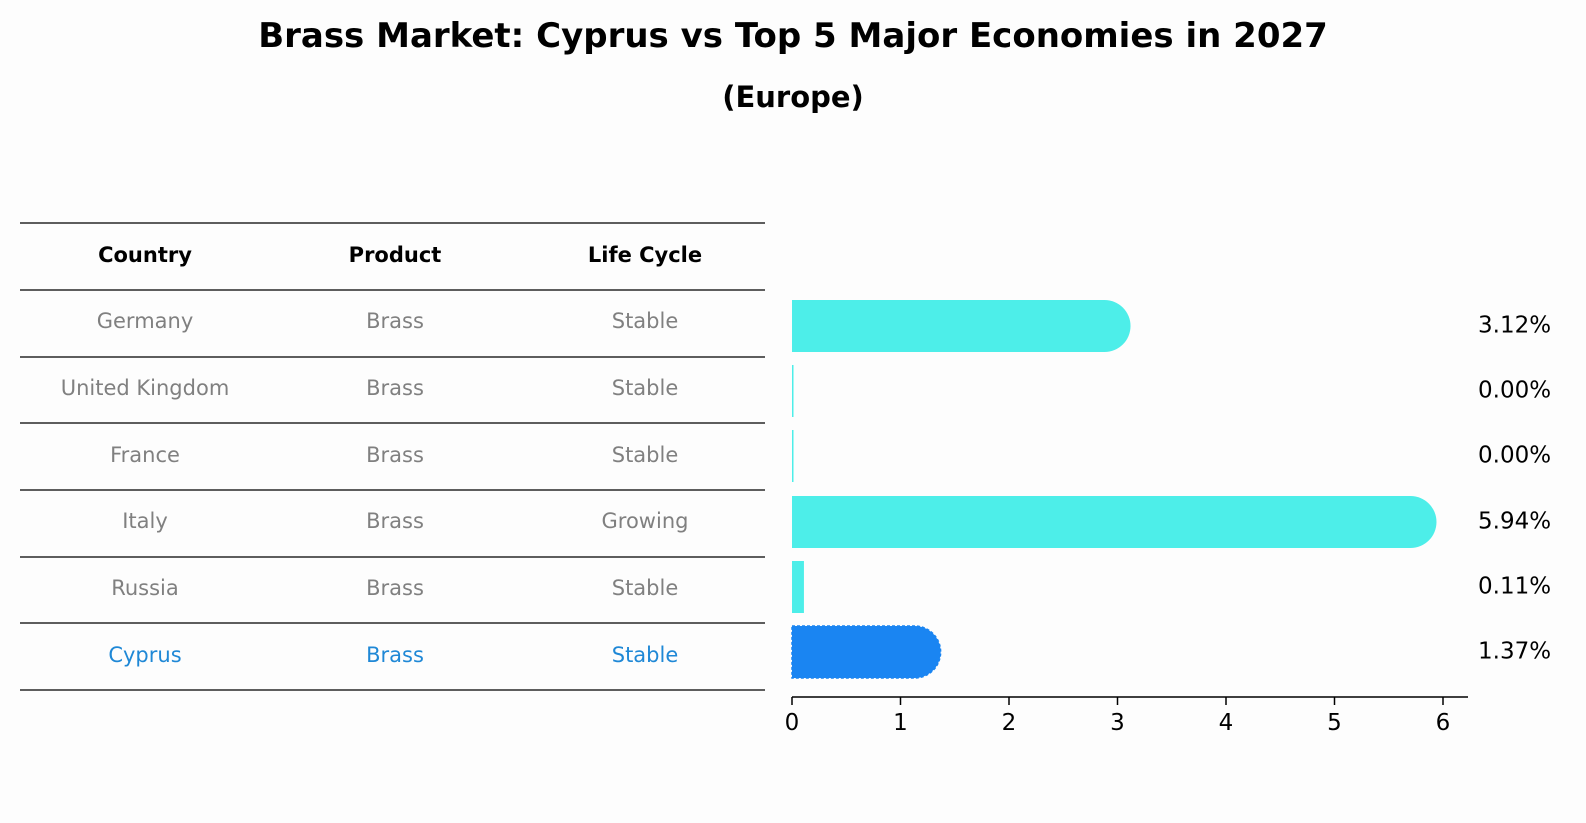  I want to click on table-header-cell: Life Cycle, so click(645, 255).